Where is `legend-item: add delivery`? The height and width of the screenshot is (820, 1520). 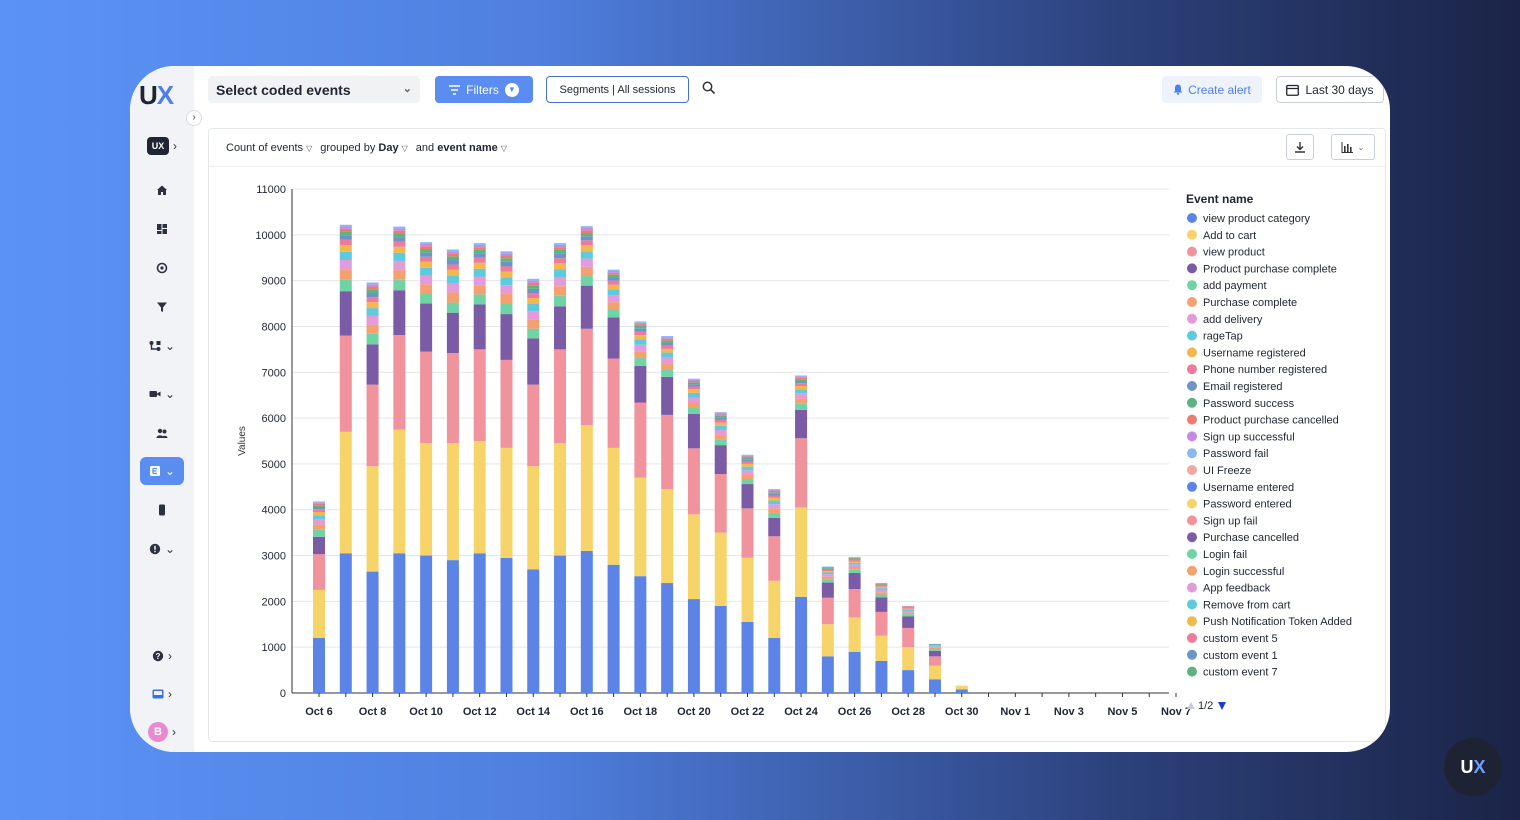
legend-item: add delivery is located at coordinates (1233, 320).